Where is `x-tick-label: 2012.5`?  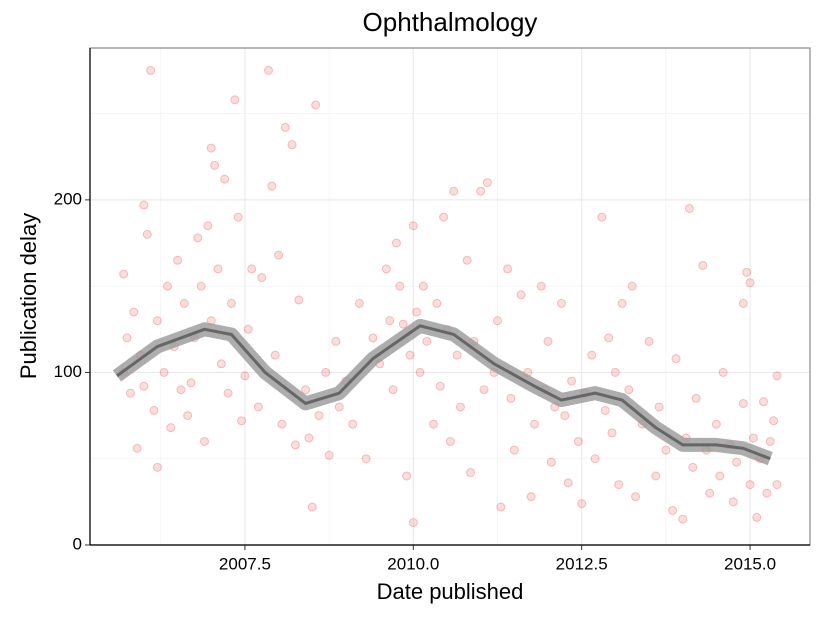 x-tick-label: 2012.5 is located at coordinates (582, 563).